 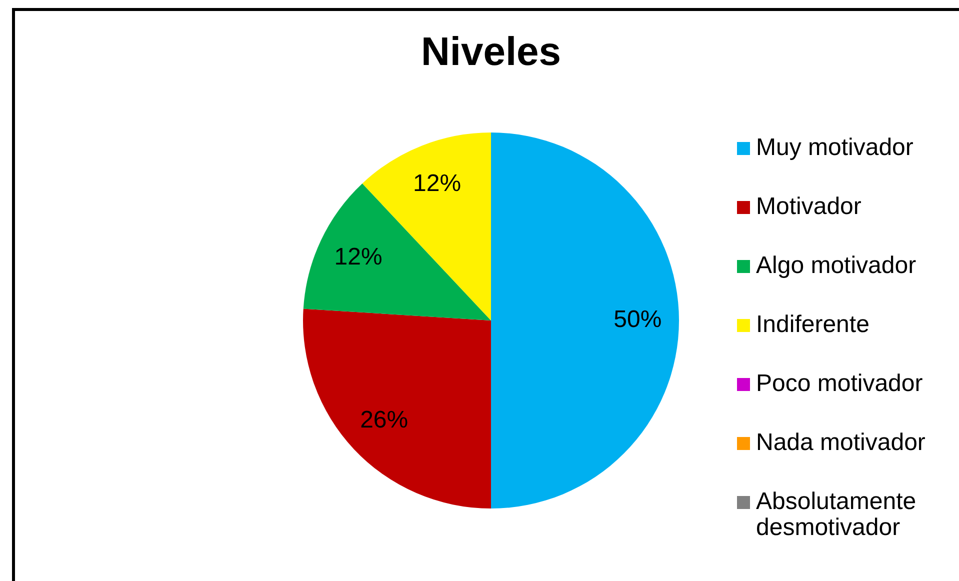 I want to click on legend-label: Muy motivador, so click(x=835, y=147).